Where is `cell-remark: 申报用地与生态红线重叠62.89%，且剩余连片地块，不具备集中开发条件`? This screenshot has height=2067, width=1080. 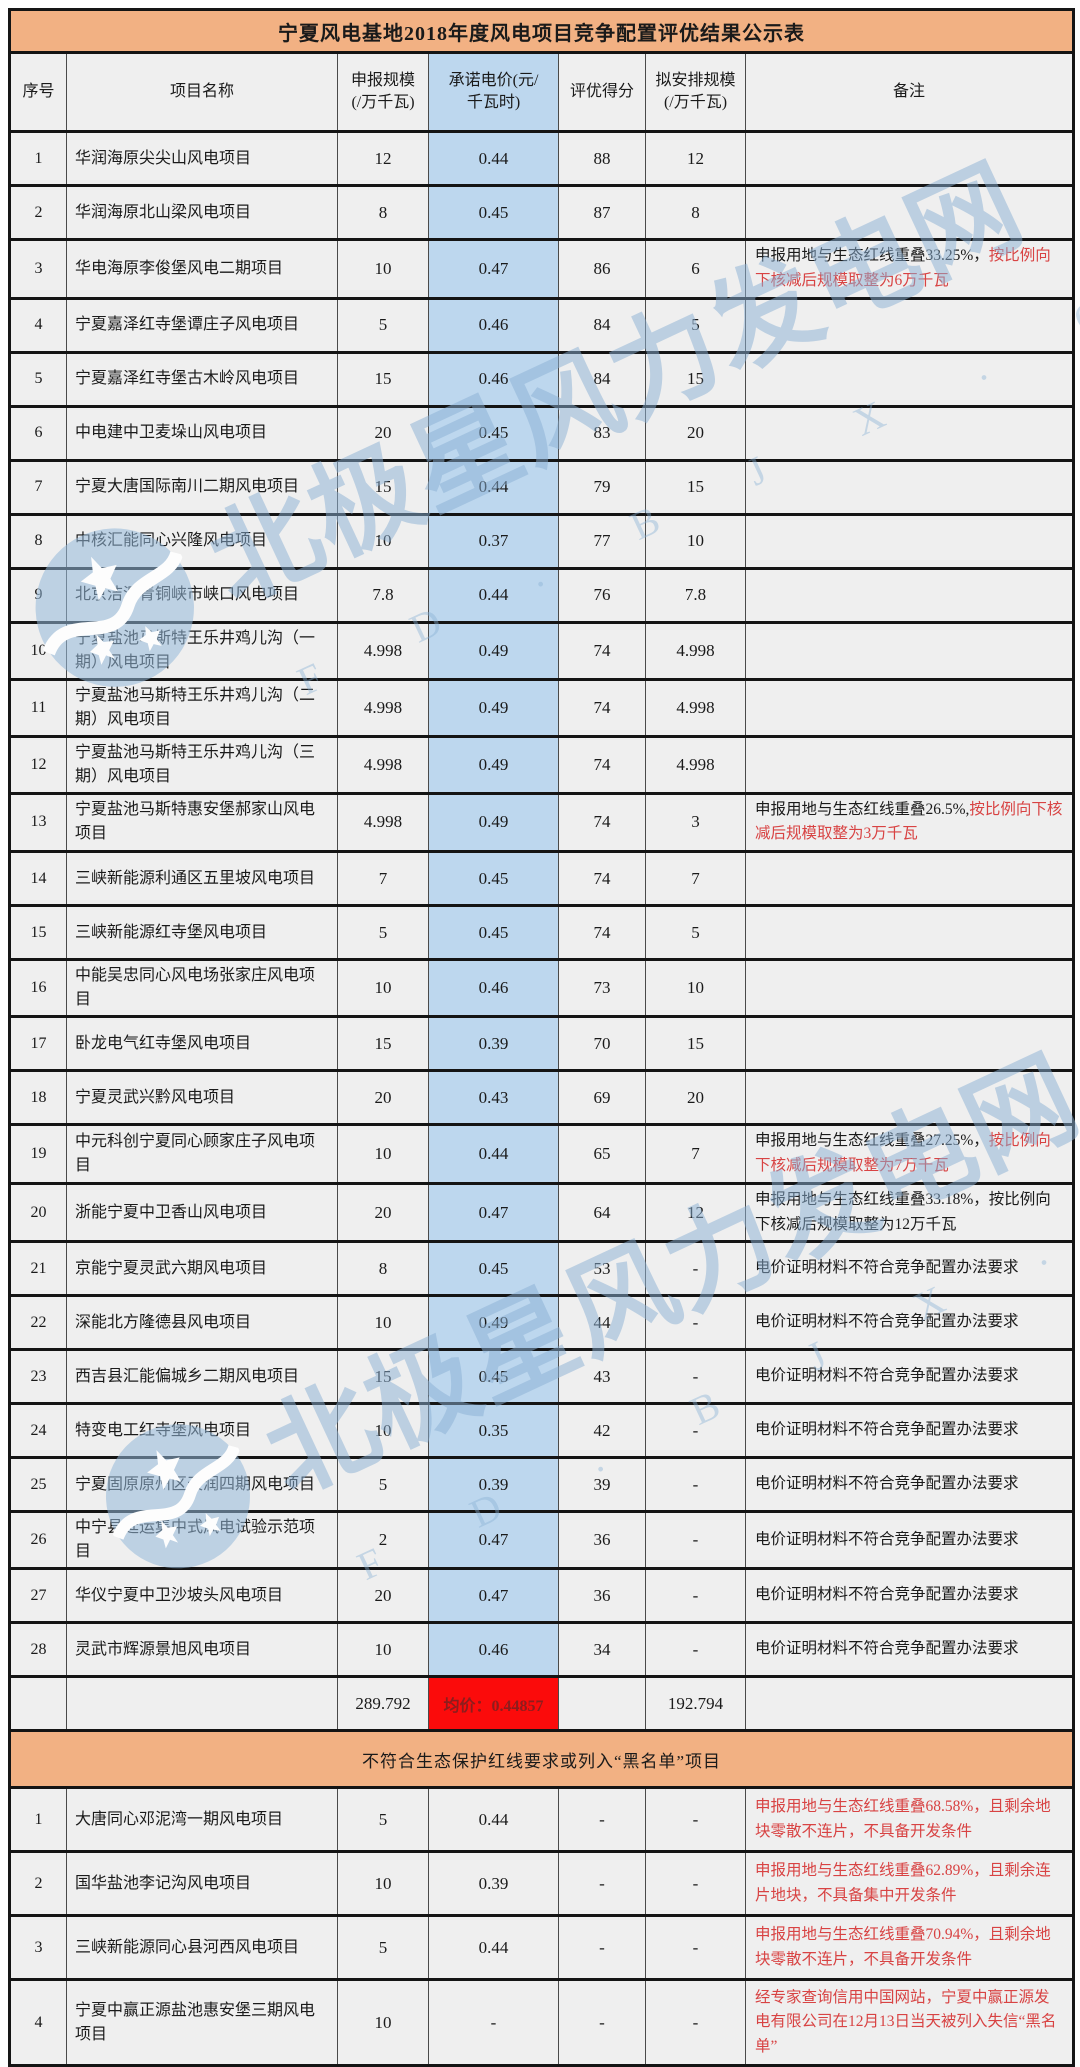 cell-remark: 申报用地与生态红线重叠62.89%，且剩余连片地块，不具备集中开发条件 is located at coordinates (909, 1884).